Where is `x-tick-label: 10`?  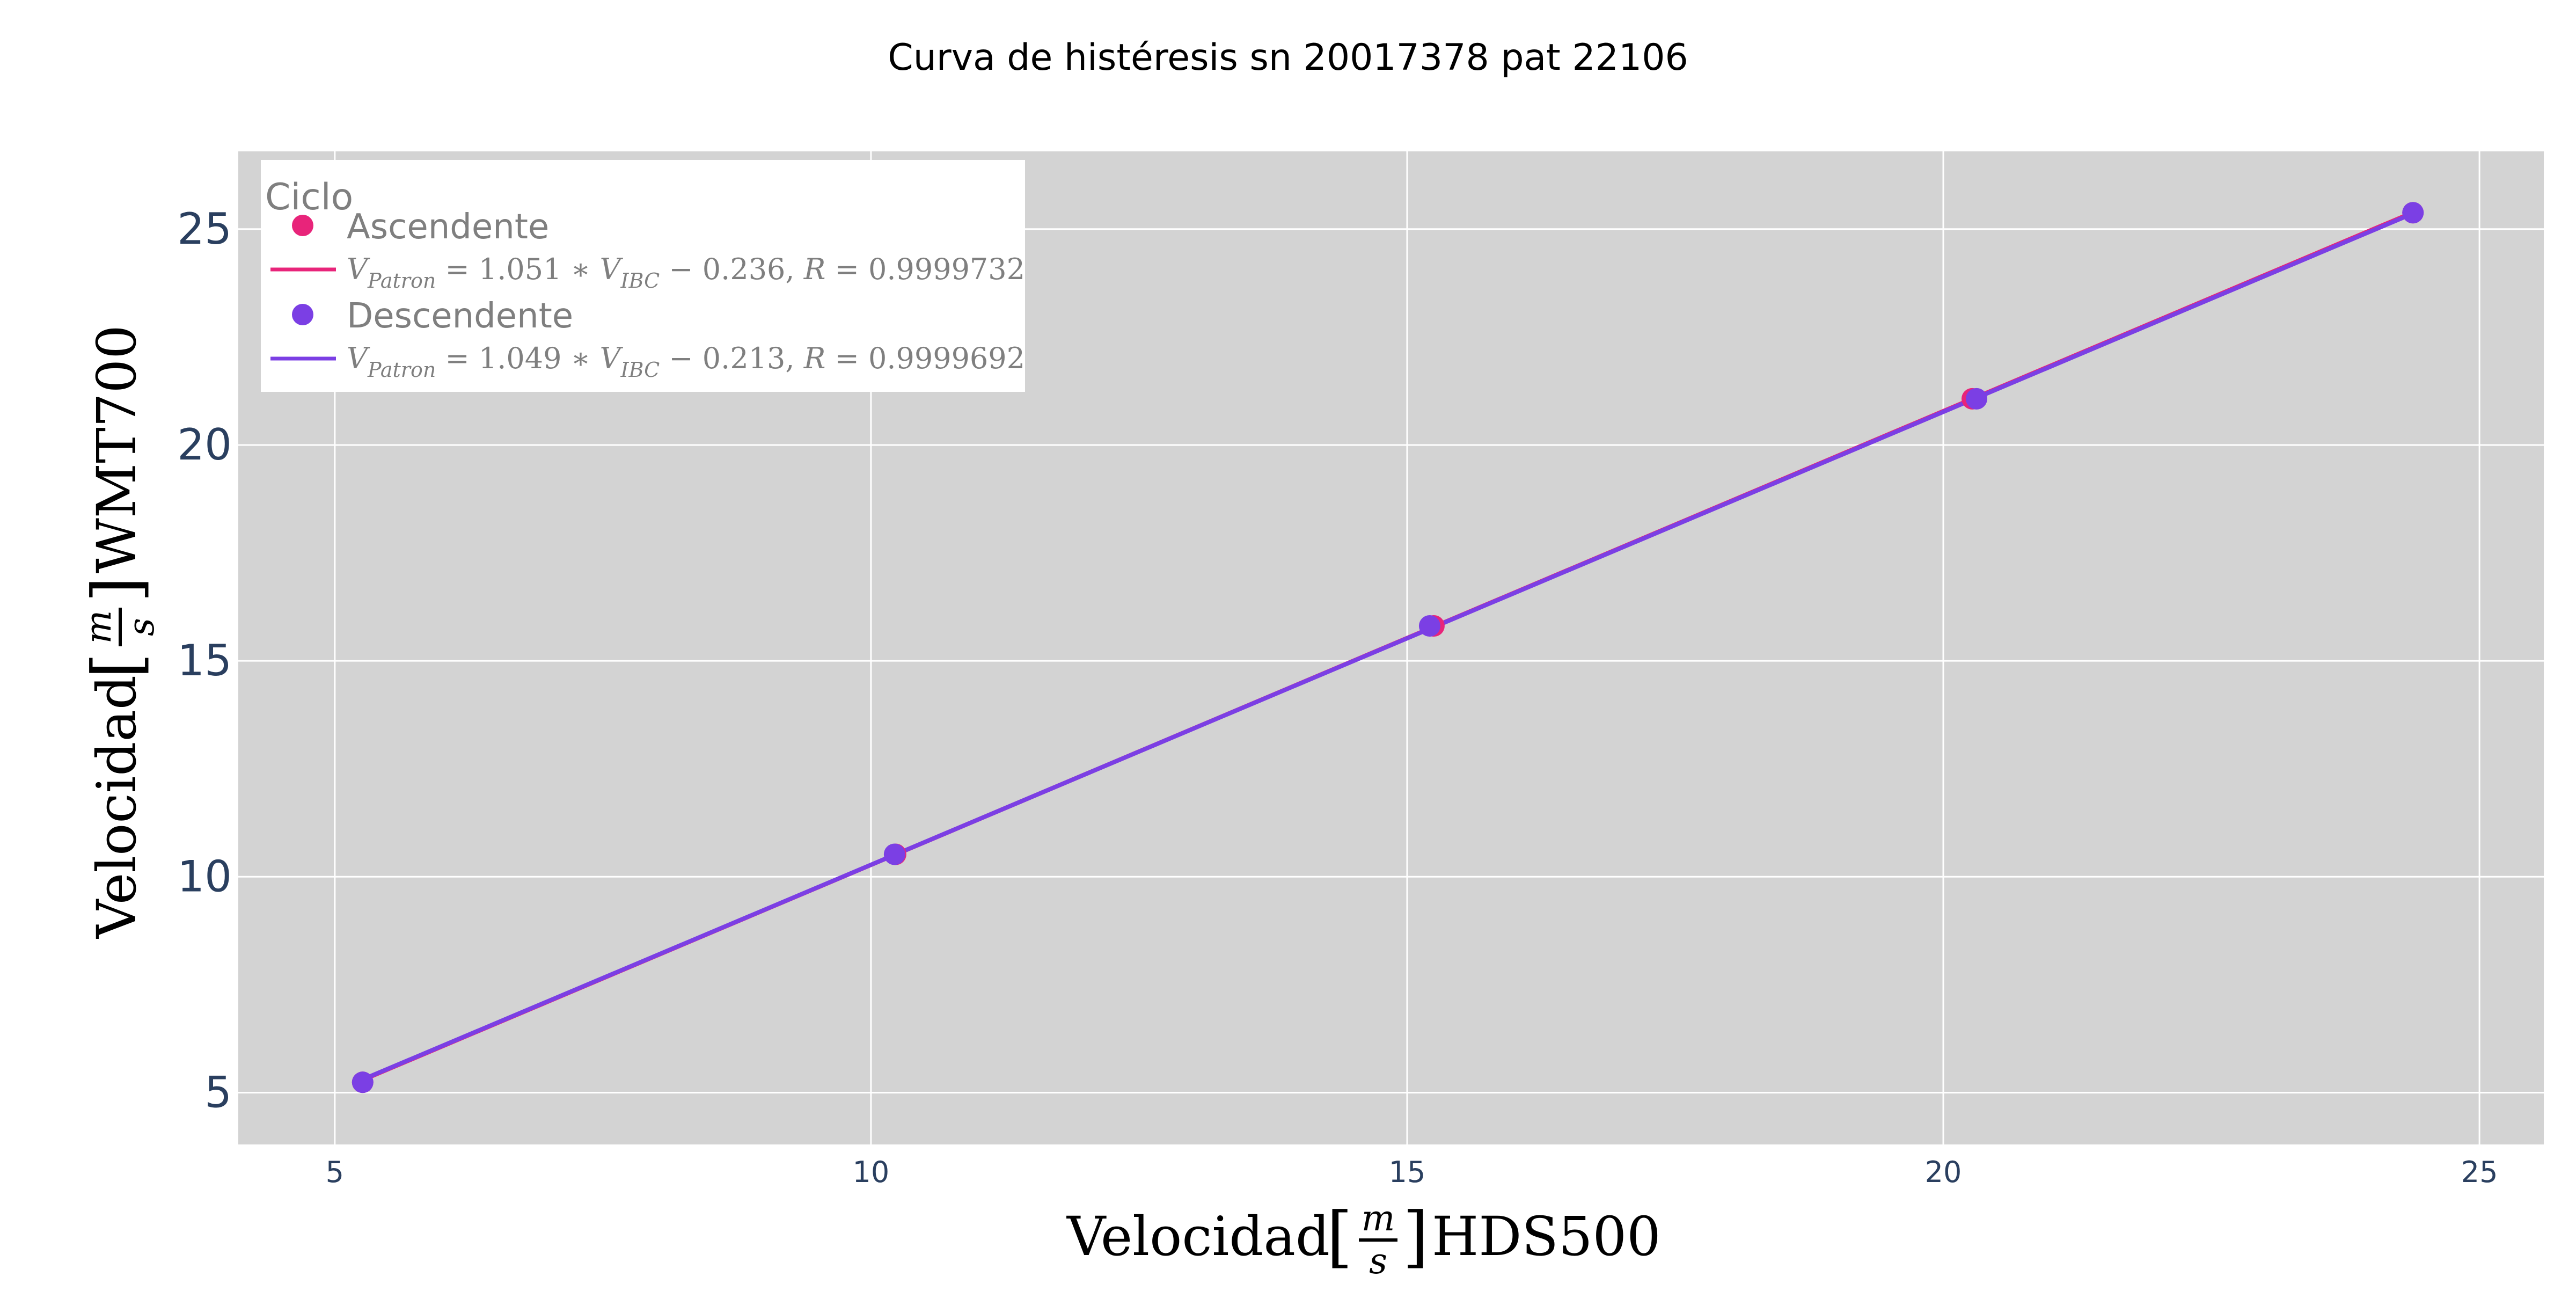
x-tick-label: 10 is located at coordinates (871, 1172).